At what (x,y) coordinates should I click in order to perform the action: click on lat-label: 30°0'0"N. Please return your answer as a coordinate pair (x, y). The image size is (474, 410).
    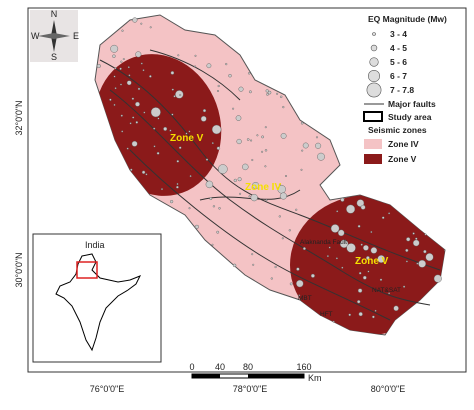
    Looking at the image, I should click on (19, 269).